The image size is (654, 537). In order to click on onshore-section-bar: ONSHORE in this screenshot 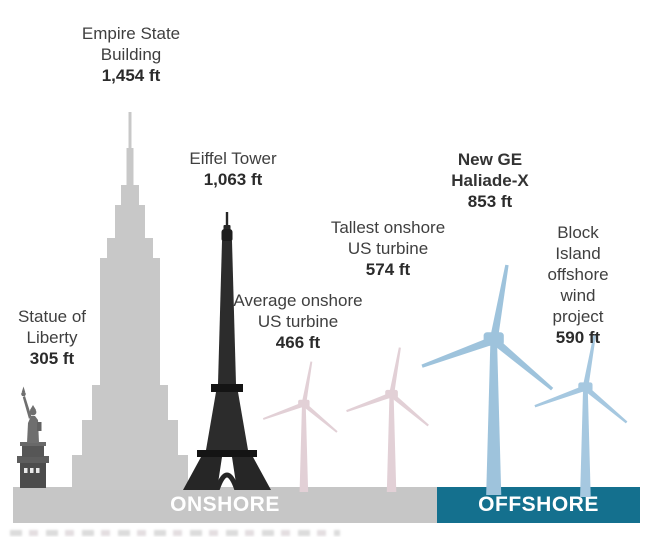, I will do `click(225, 505)`.